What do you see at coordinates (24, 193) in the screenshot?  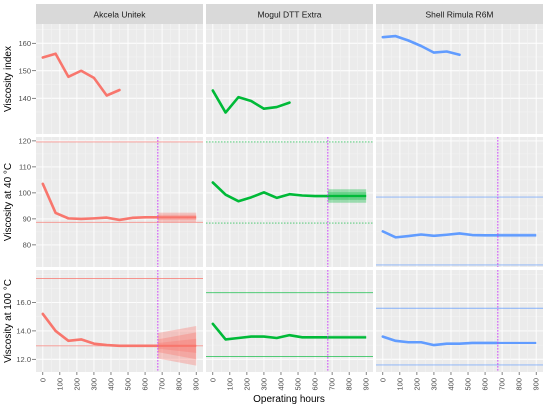 I see `y-tick-label: 100` at bounding box center [24, 193].